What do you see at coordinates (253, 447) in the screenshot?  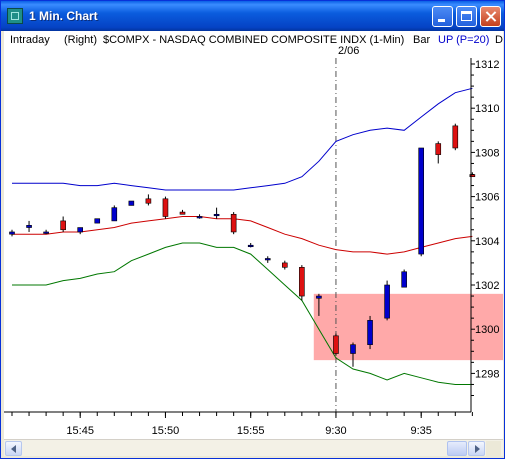 I see `horizontal-scrollbar` at bounding box center [253, 447].